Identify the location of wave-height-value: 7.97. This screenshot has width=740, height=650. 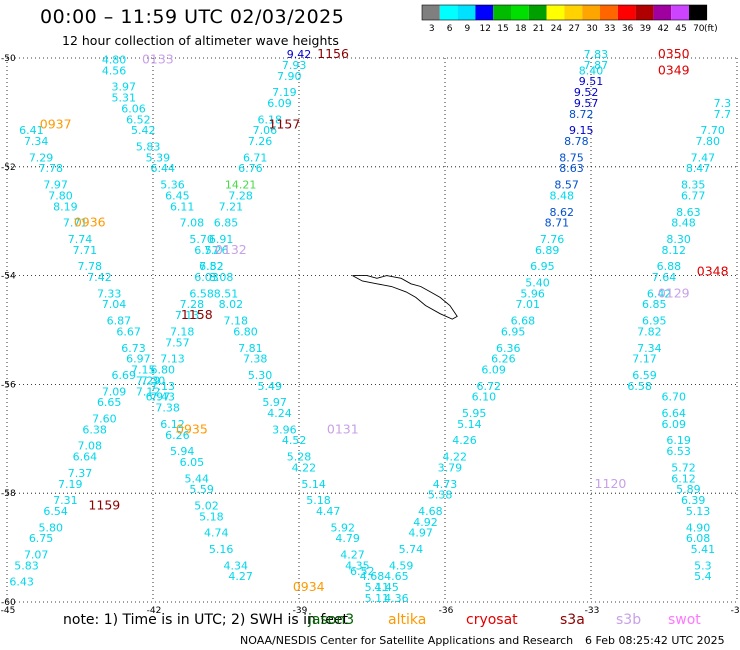
(55, 185).